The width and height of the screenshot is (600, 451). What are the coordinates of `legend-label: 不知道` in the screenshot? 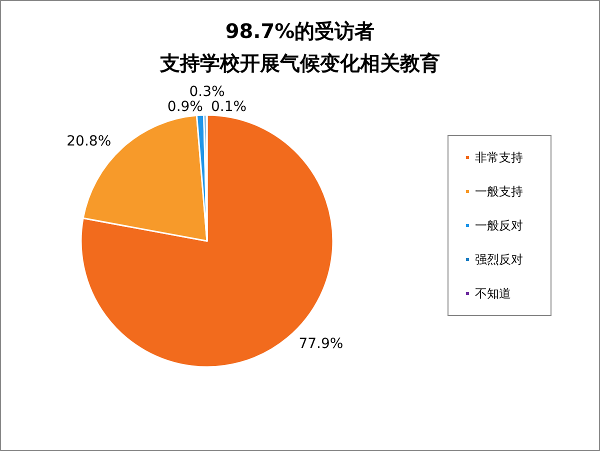 It's located at (493, 293).